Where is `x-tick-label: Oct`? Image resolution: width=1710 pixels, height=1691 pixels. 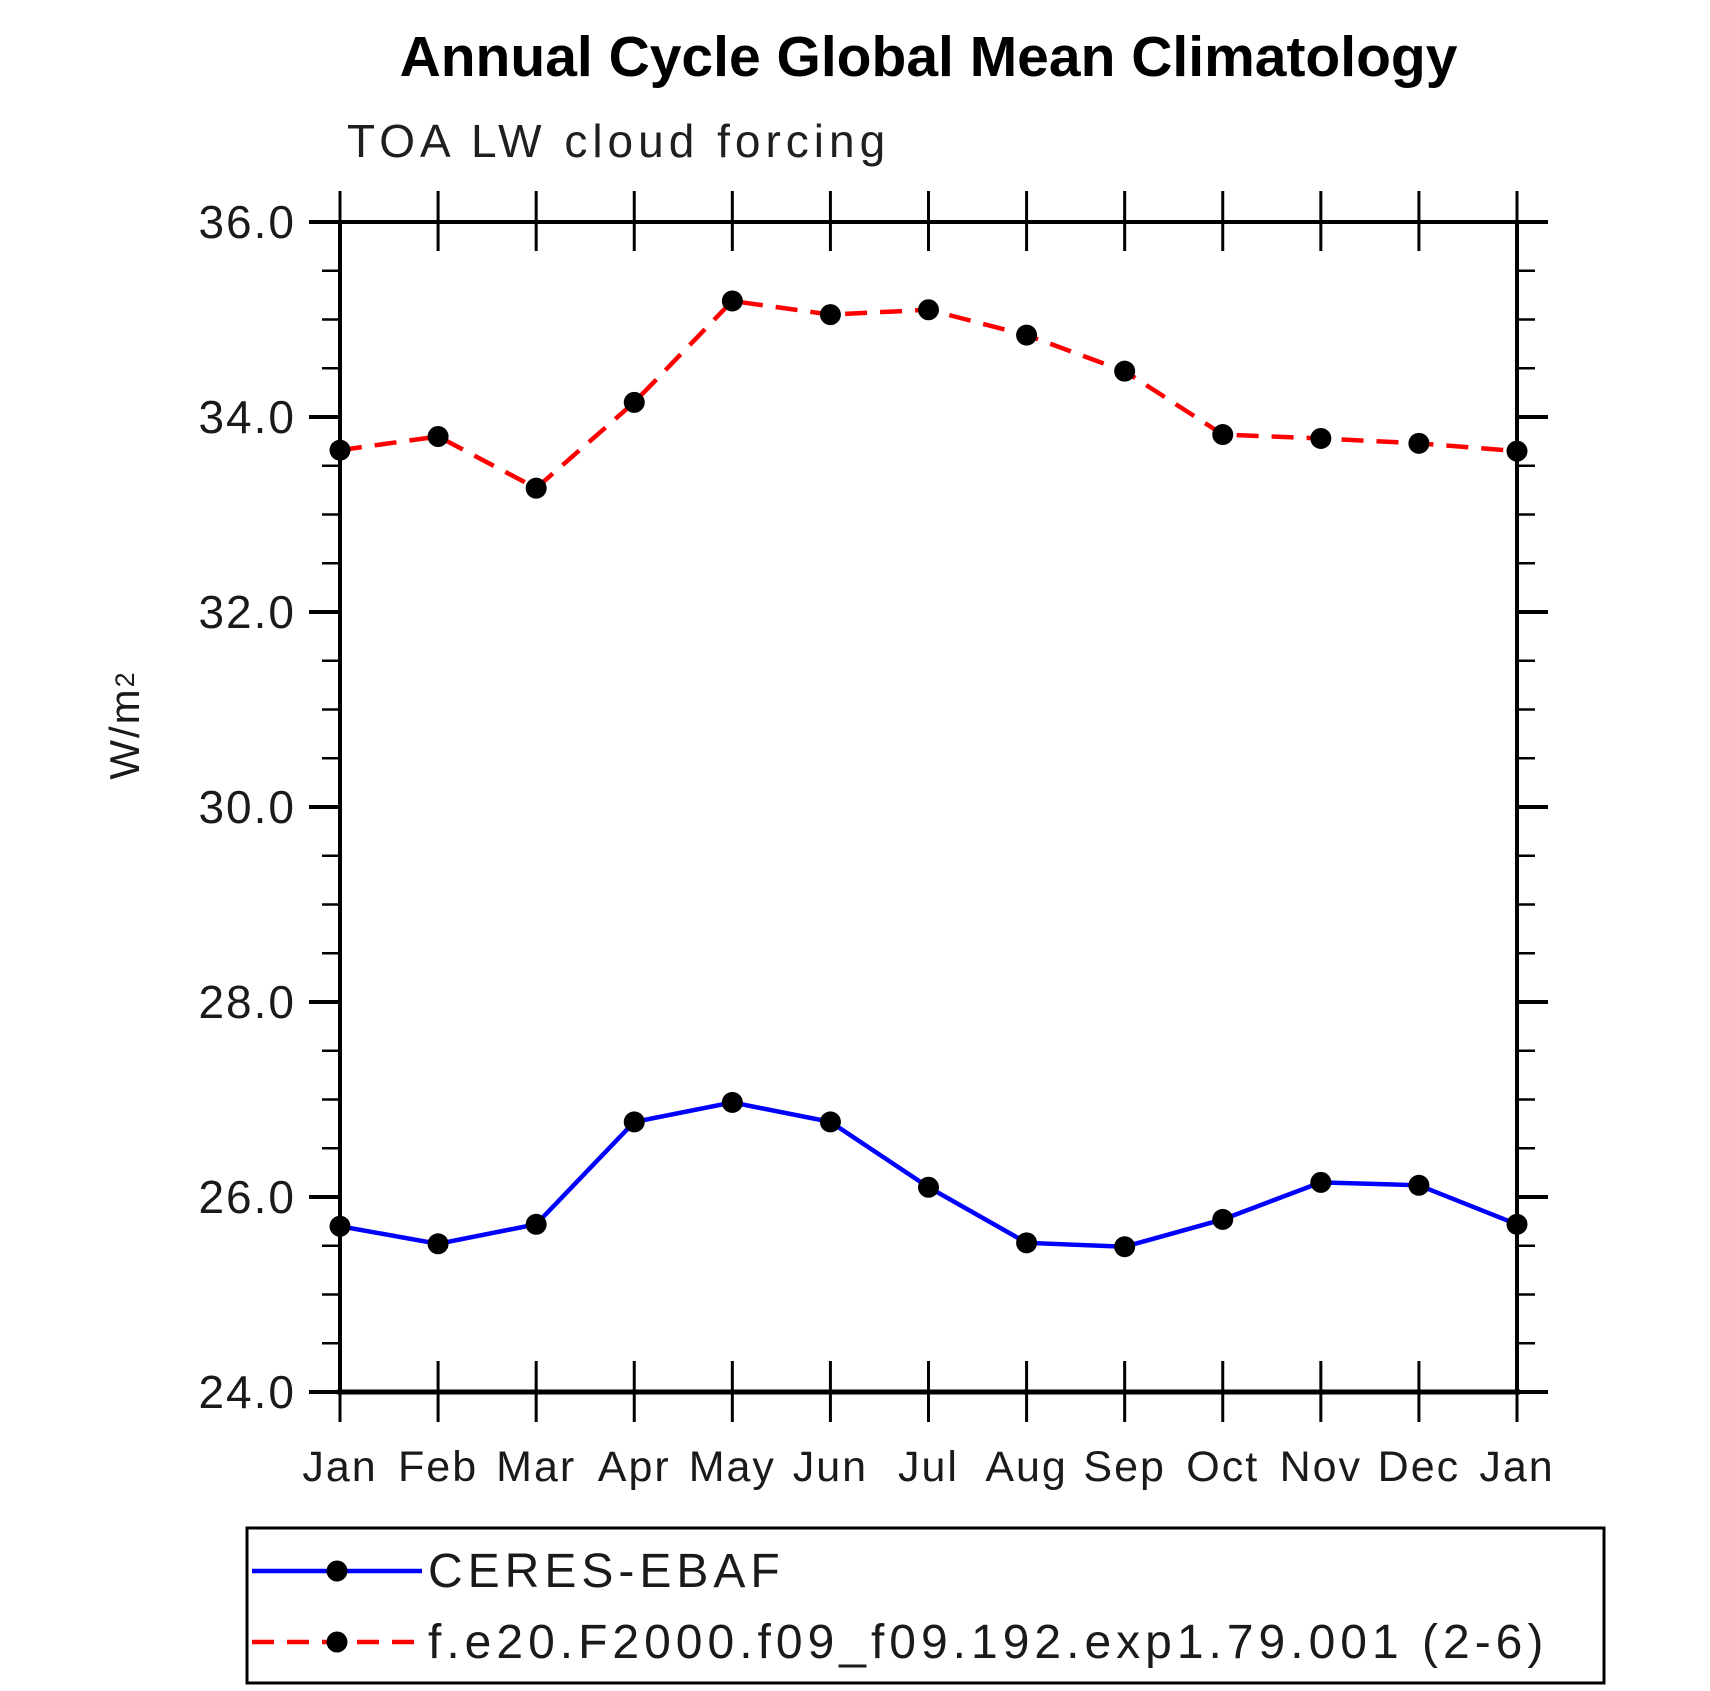
x-tick-label: Oct is located at coordinates (1222, 1467).